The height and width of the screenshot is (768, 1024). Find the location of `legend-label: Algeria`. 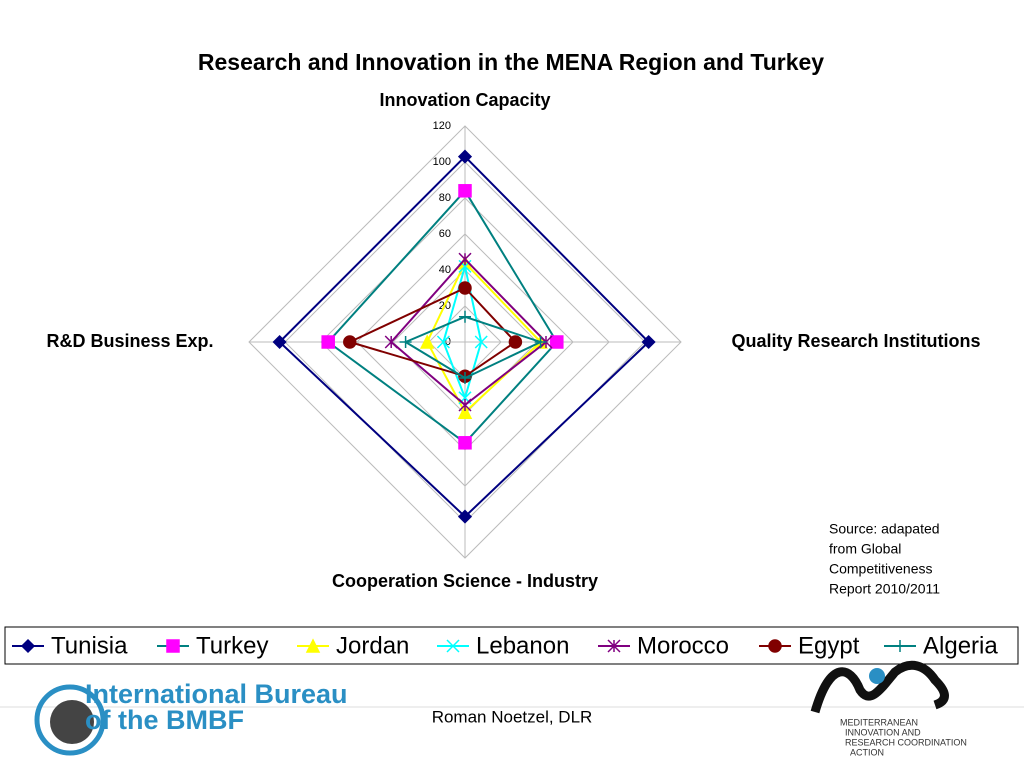

legend-label: Algeria is located at coordinates (960, 645).